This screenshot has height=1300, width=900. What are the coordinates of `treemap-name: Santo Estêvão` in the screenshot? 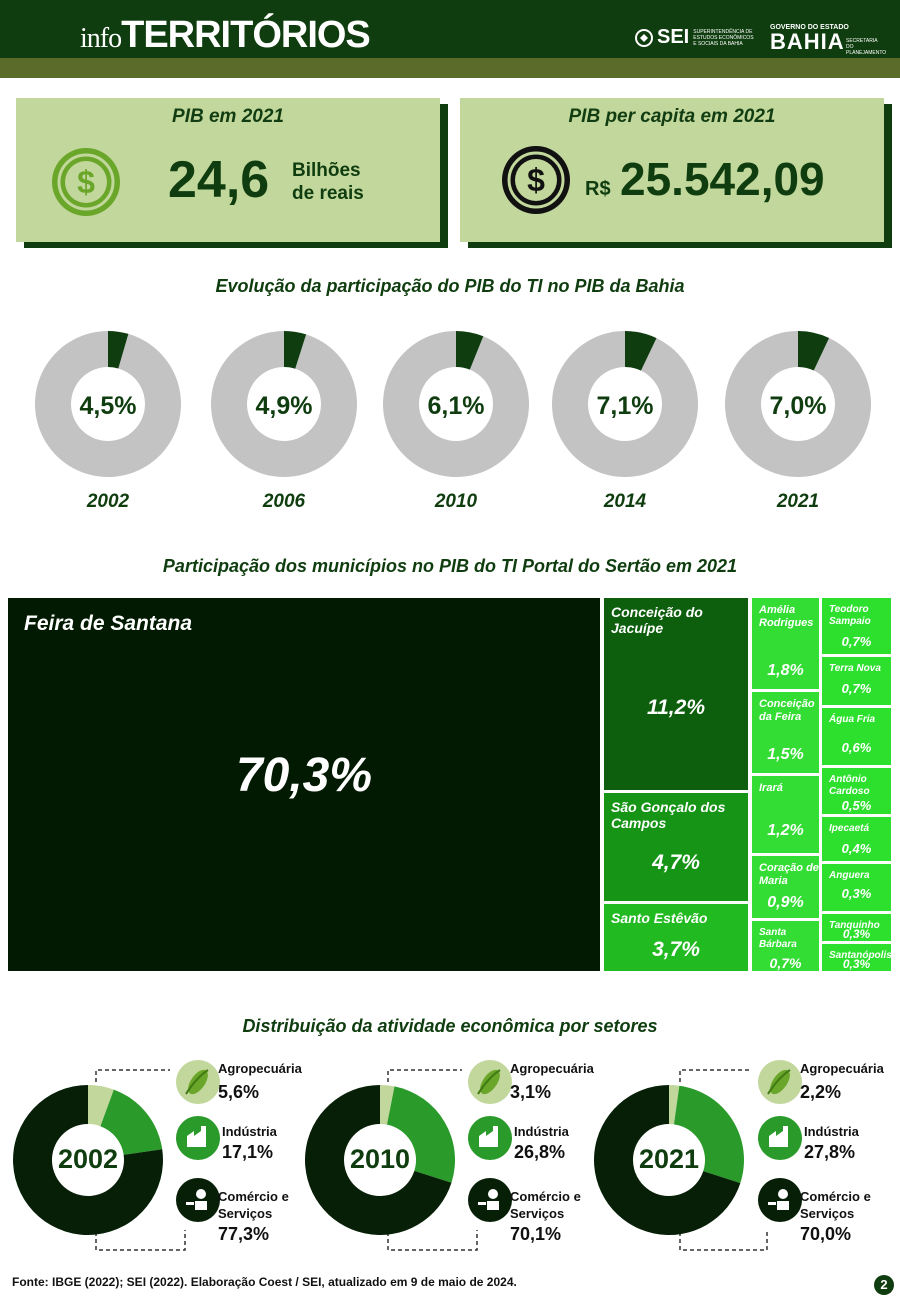 It's located at (659, 918).